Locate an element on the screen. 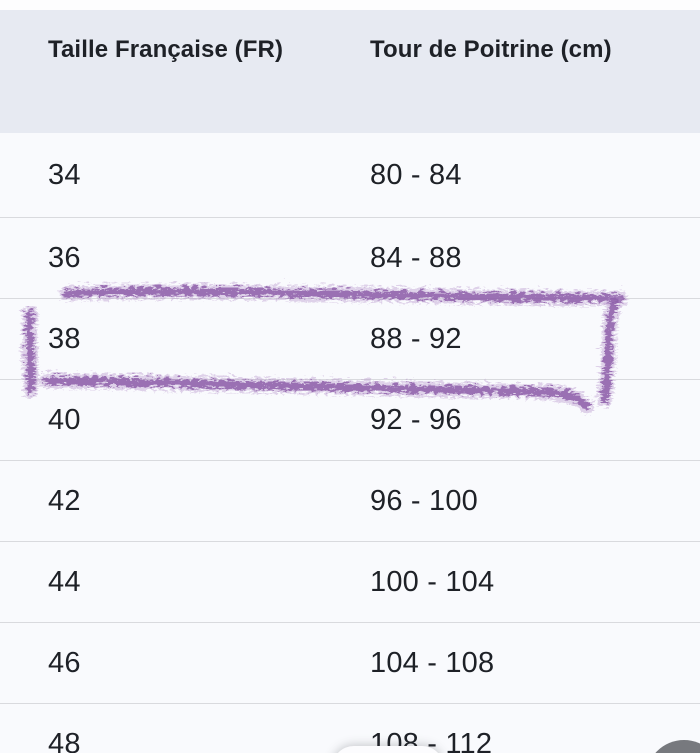  chest-range-cell: 100 - 104 is located at coordinates (432, 581).